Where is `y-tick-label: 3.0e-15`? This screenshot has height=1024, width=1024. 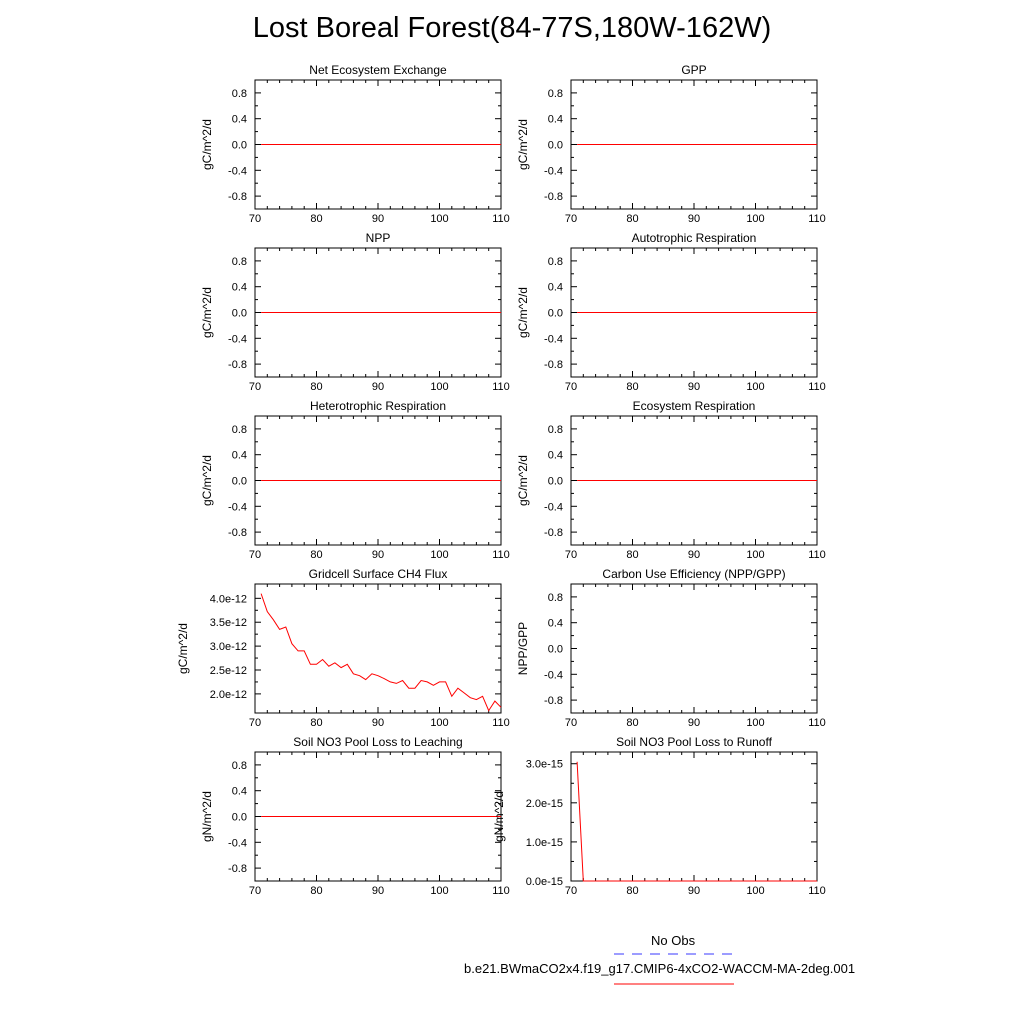 y-tick-label: 3.0e-15 is located at coordinates (544, 765).